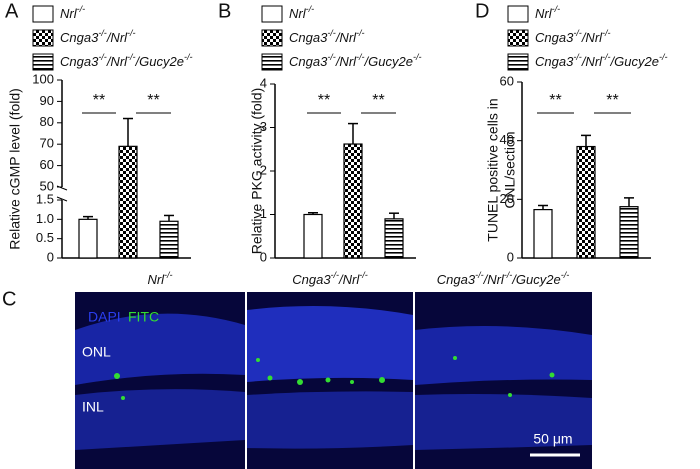  Describe the element at coordinates (507, 198) in the screenshot. I see `y-tick-label: 20` at that location.